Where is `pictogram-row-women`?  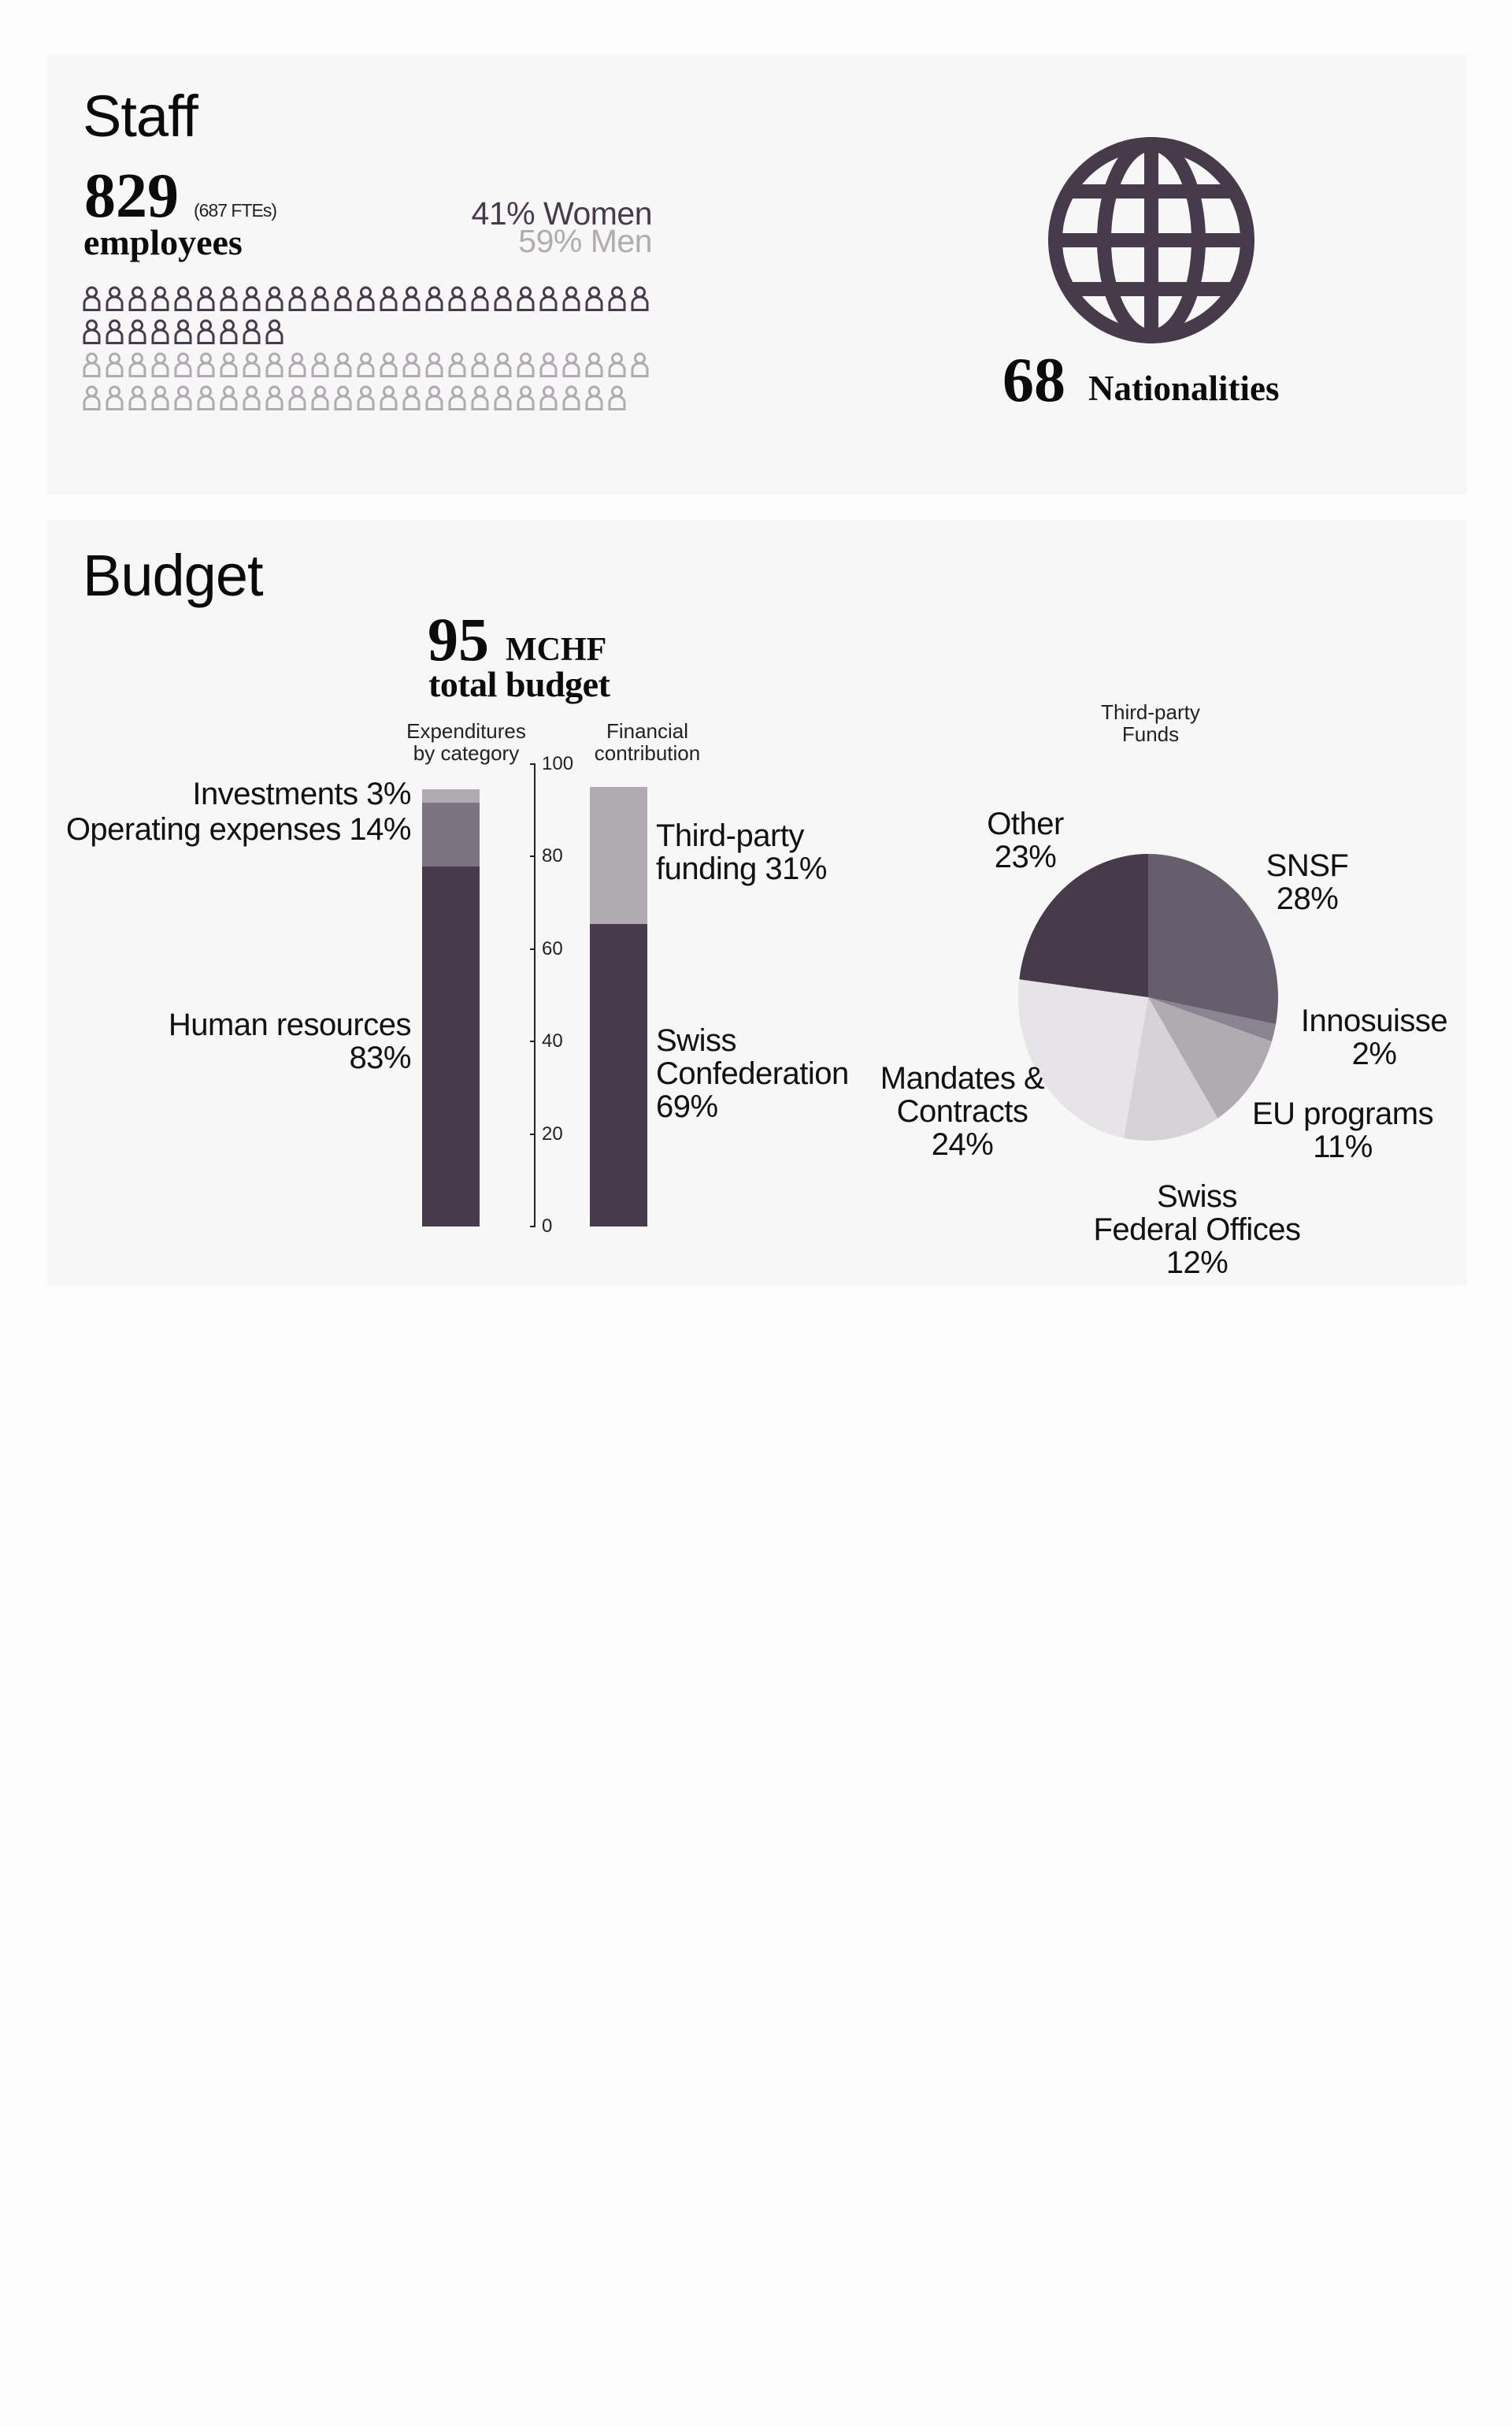
pictogram-row-women is located at coordinates (183, 332).